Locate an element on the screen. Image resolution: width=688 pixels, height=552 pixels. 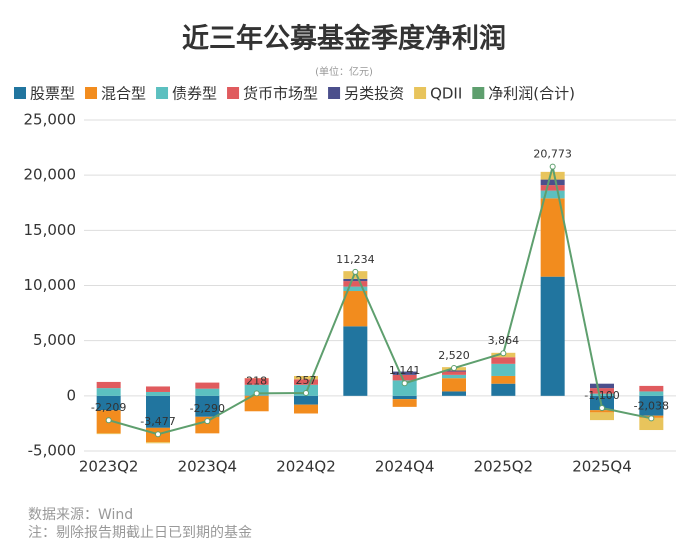
x-tick-label: 2023Q4 is located at coordinates (208, 467).